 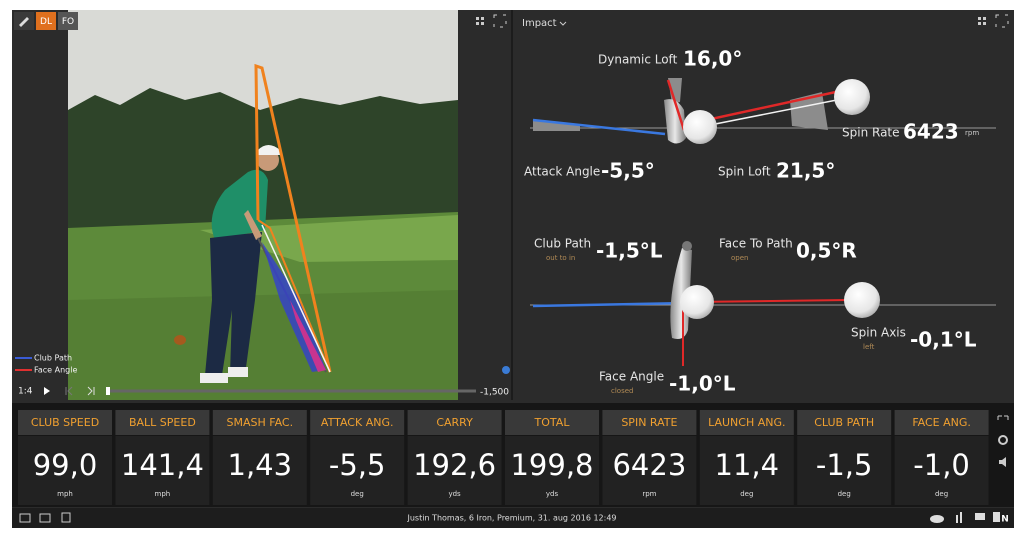 I want to click on metric-note: open, so click(x=739, y=258).